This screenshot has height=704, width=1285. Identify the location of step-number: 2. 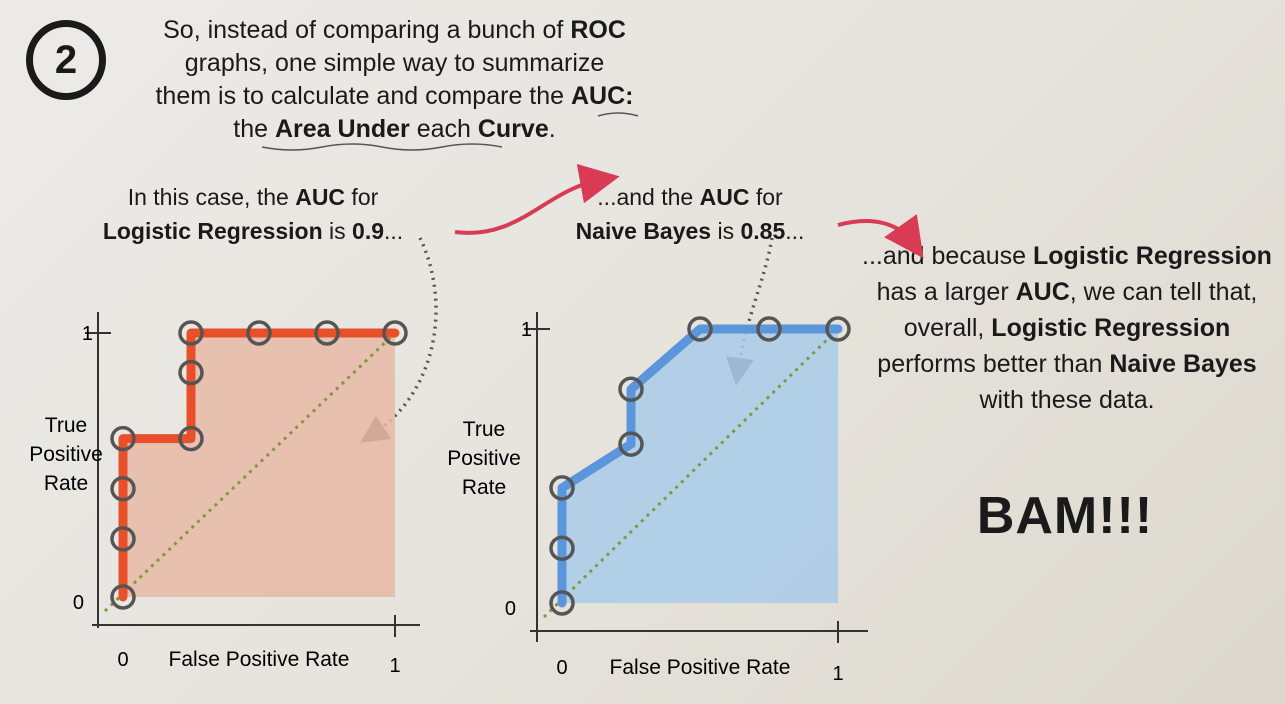
(66, 59).